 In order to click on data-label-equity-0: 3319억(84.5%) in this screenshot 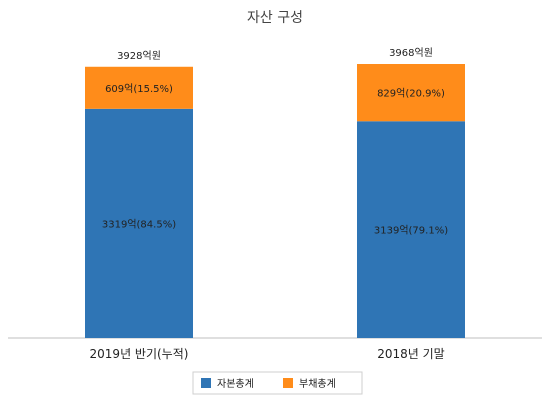, I will do `click(139, 224)`.